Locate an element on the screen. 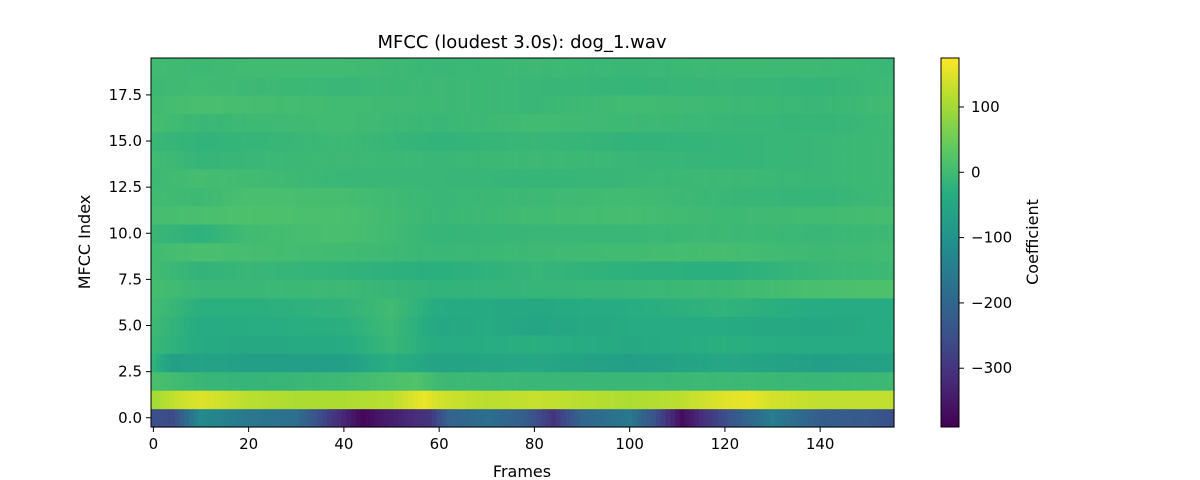 This screenshot has height=480, width=1200. x-axis-label: Frames is located at coordinates (522, 471).